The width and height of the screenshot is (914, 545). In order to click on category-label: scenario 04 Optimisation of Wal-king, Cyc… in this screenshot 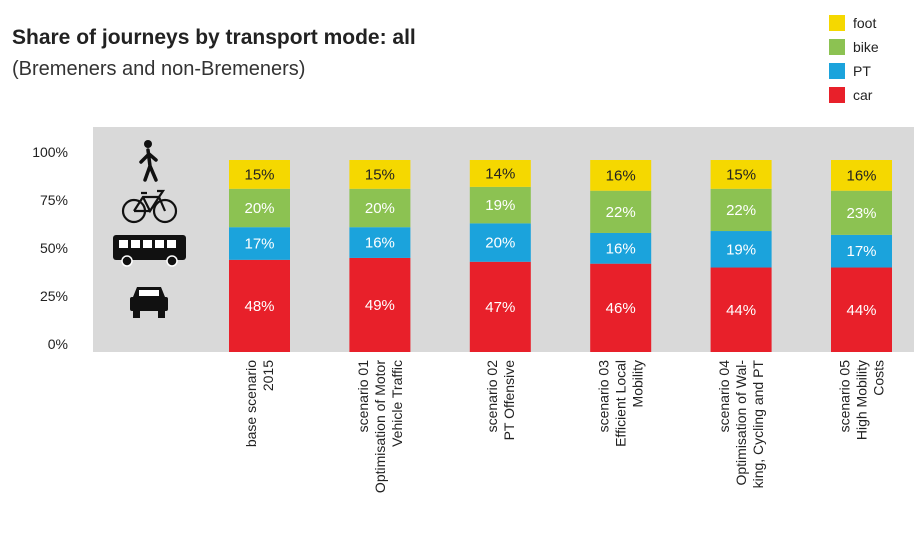, I will do `click(741, 424)`.